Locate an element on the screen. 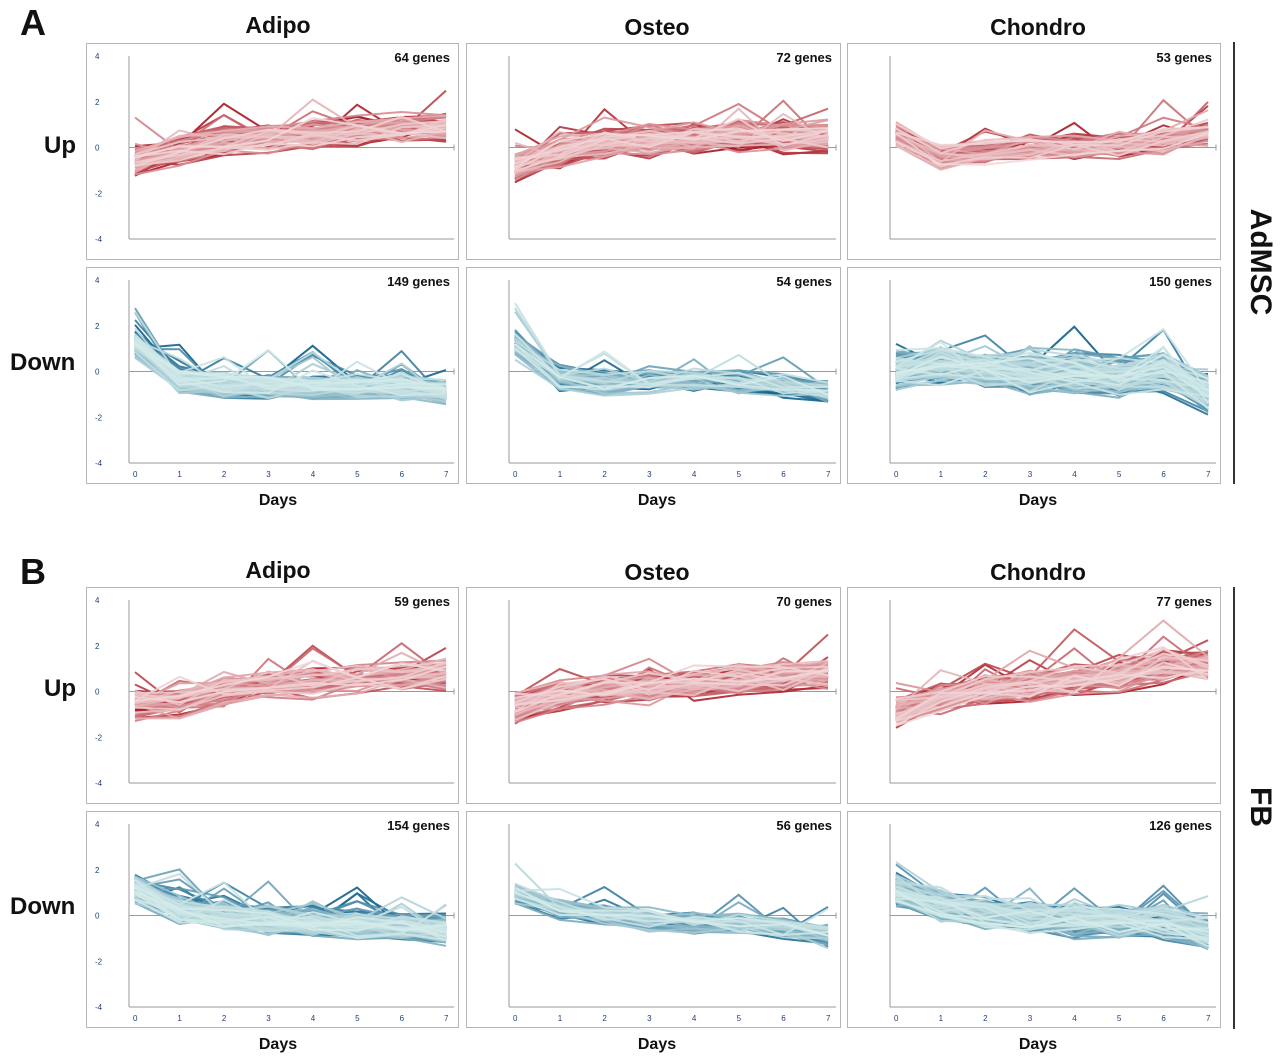 This screenshot has height=1056, width=1281. side-label-fb: FB is located at coordinates (1260, 807).